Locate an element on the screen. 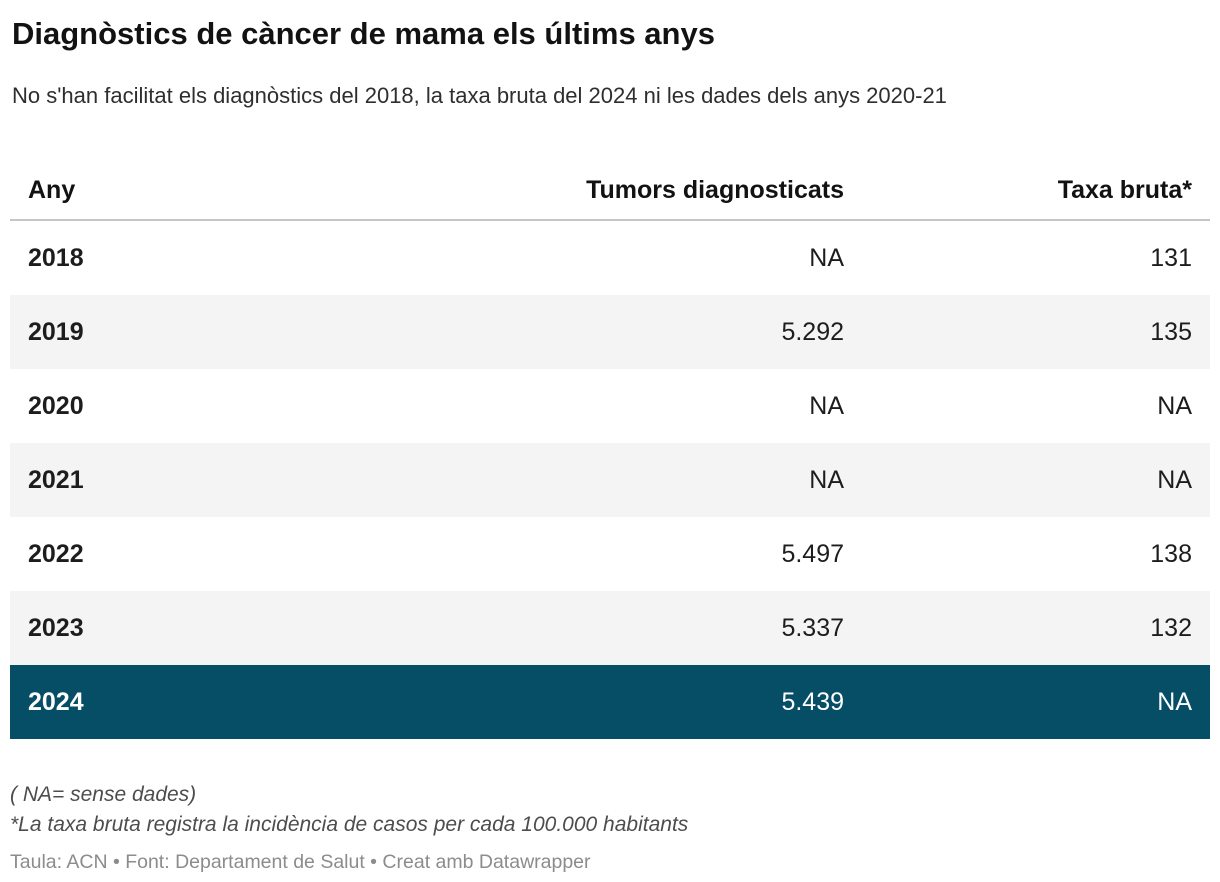 The width and height of the screenshot is (1220, 882). cell-year: 2023 is located at coordinates (56, 628).